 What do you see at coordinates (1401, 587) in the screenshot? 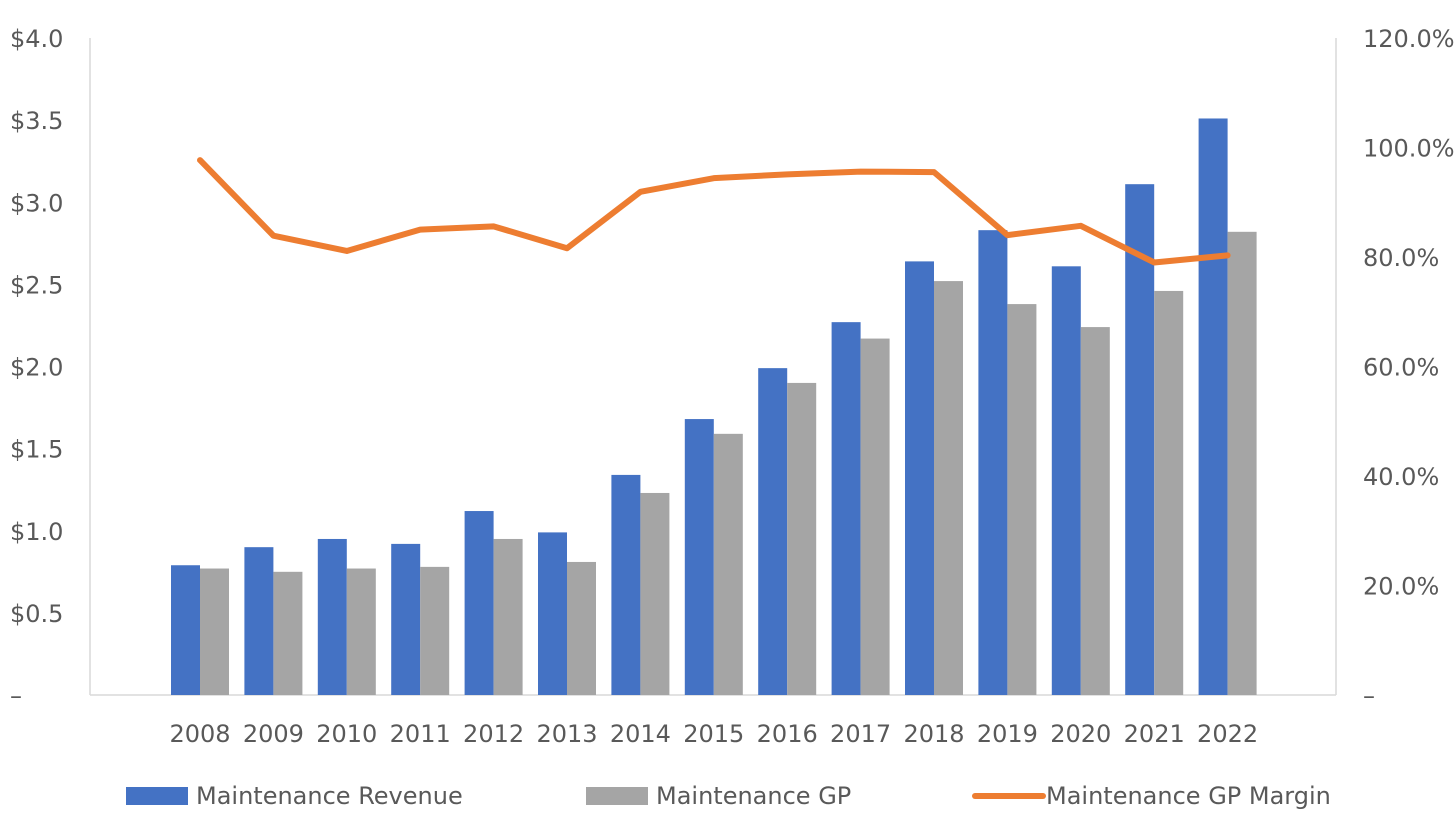
I see `y-right-tick-label: 20.0%` at bounding box center [1401, 587].